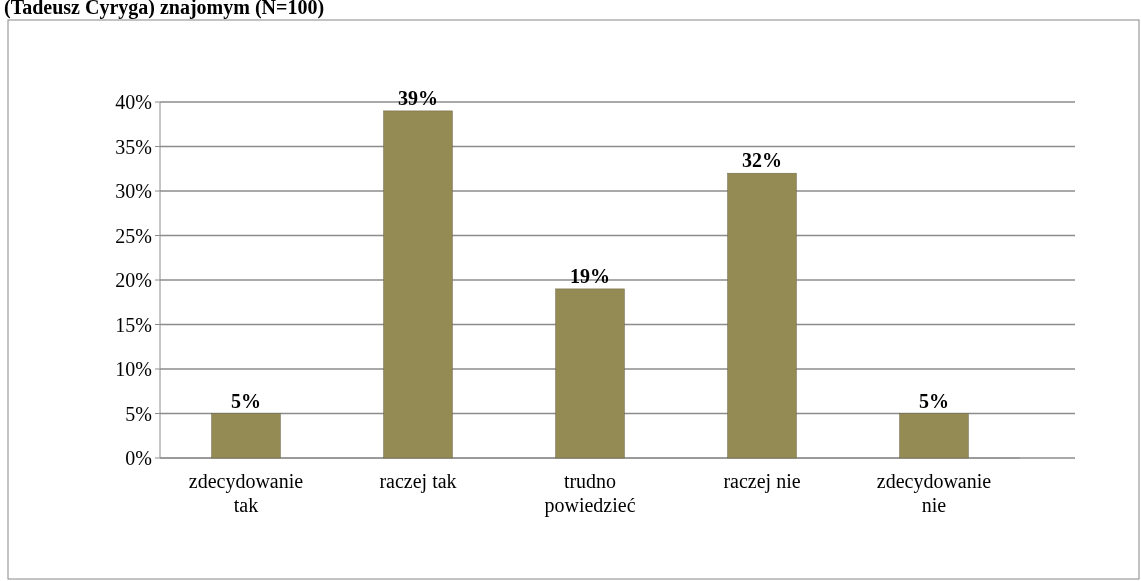 This screenshot has width=1141, height=581. I want to click on y-tick-label: 0%, so click(138, 458).